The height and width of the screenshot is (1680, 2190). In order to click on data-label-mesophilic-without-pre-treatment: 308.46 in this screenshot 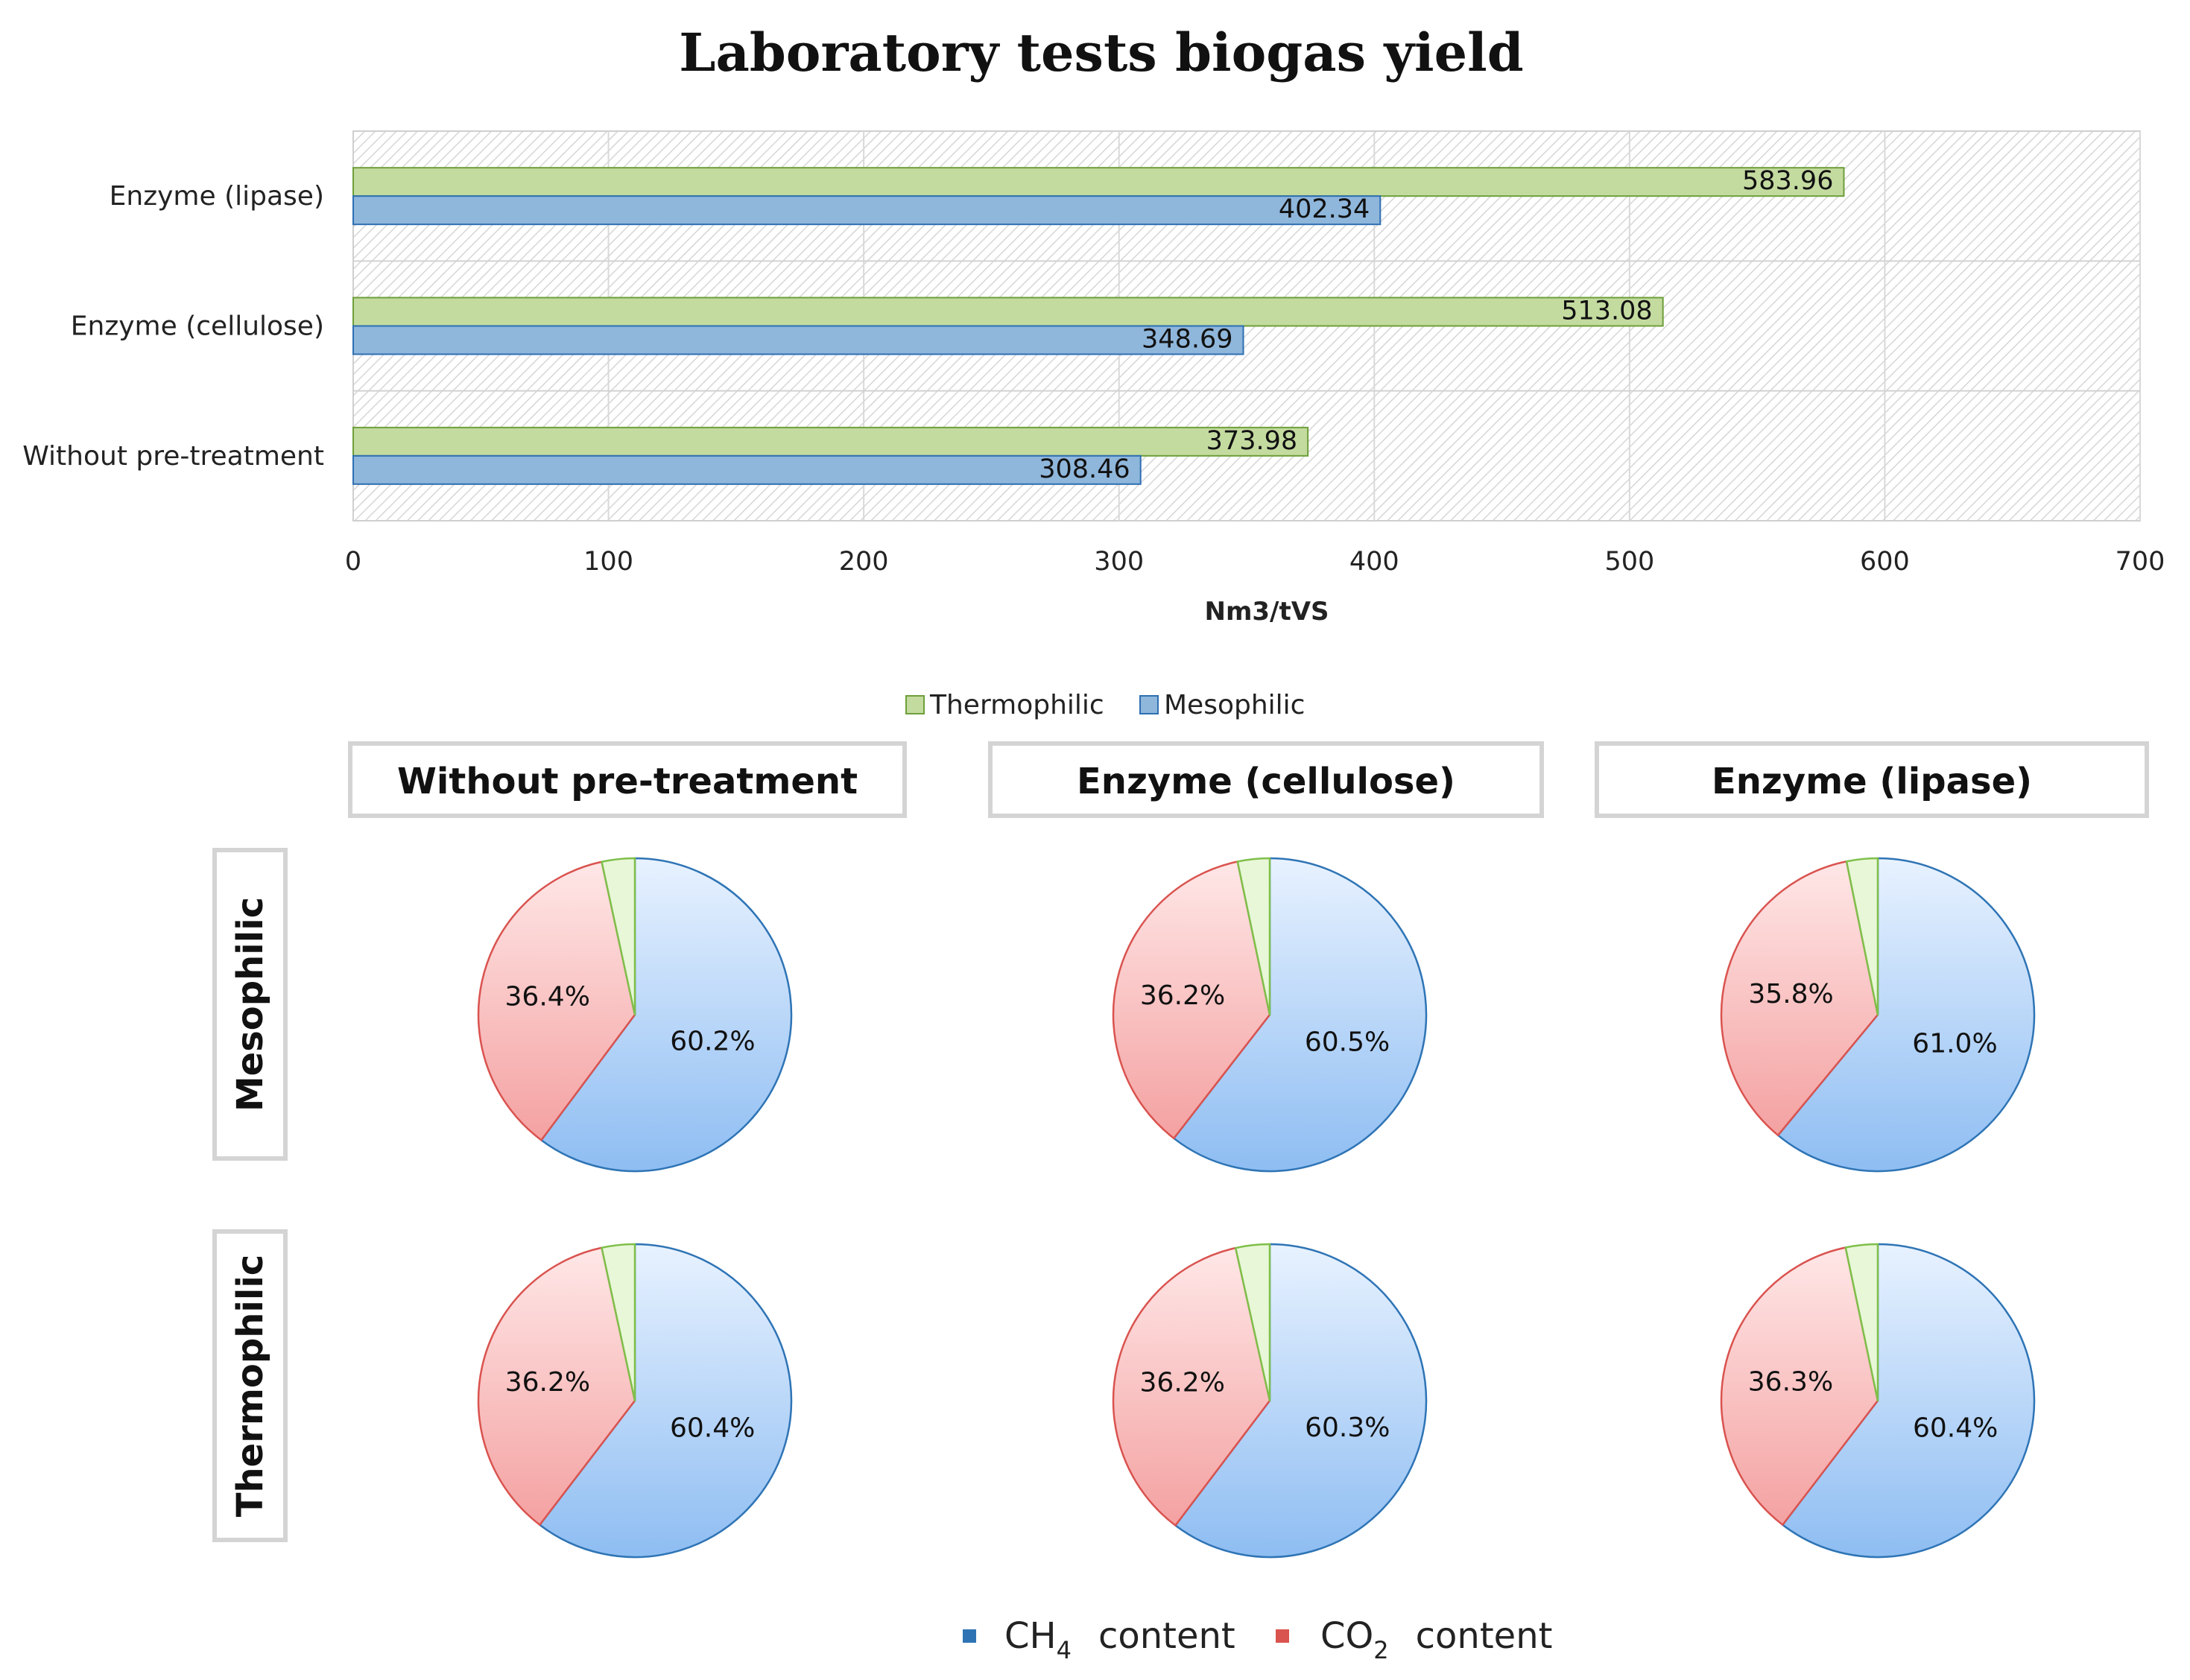, I will do `click(1084, 469)`.